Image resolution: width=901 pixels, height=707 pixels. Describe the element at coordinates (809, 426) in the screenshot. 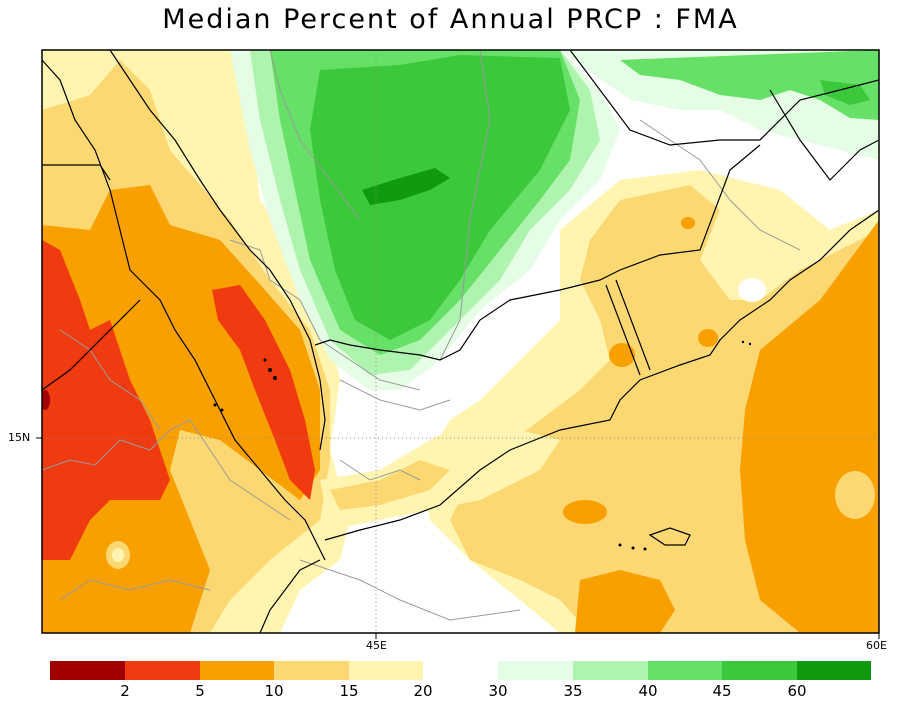

I see `field-5-10-east` at that location.